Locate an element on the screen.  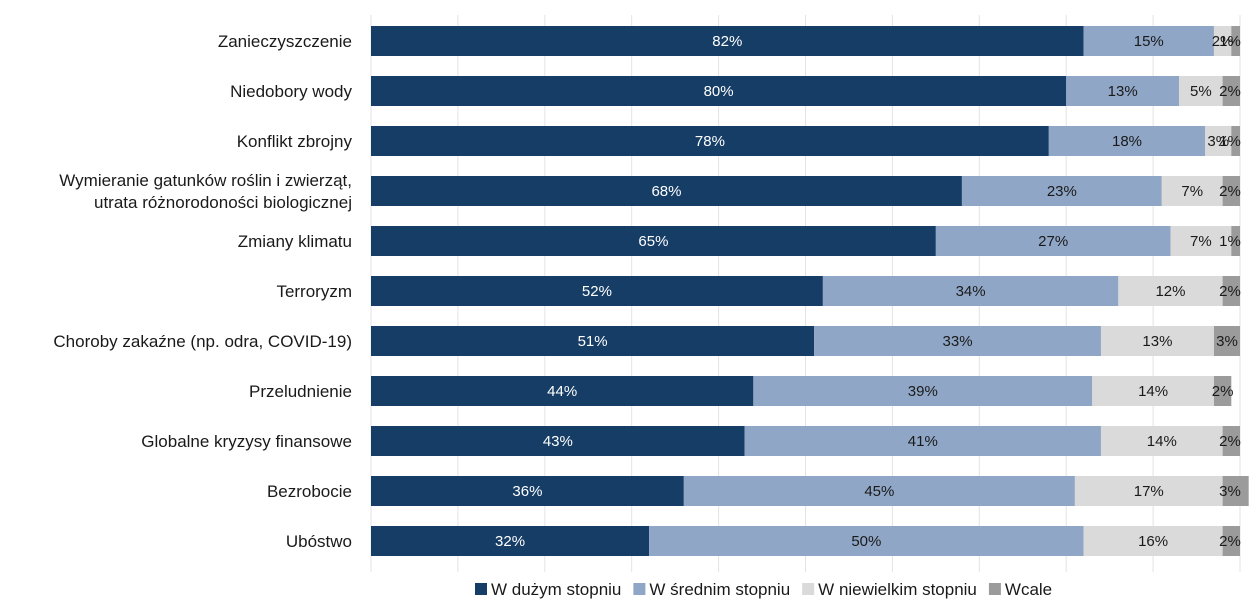
legend-label: Wcale is located at coordinates (1028, 589).